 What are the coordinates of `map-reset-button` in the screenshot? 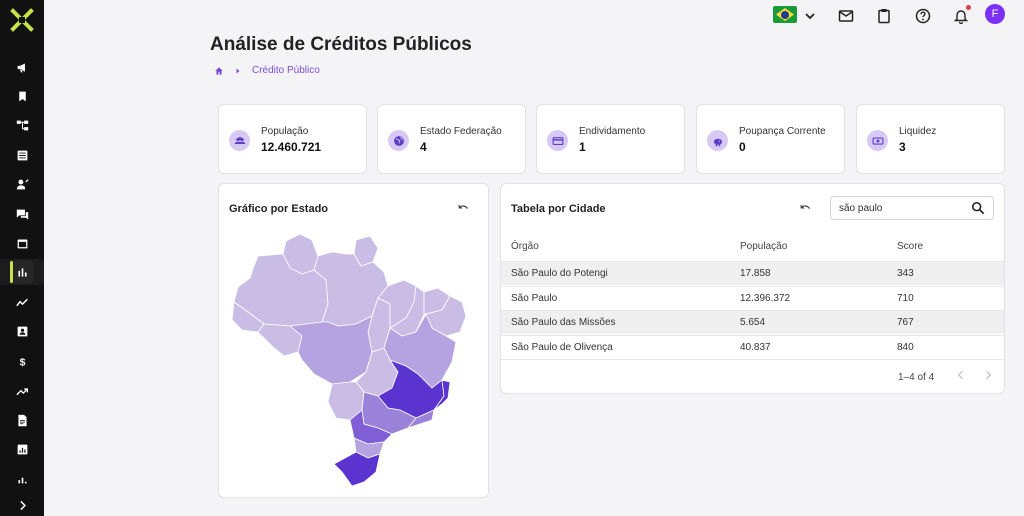 It's located at (463, 208).